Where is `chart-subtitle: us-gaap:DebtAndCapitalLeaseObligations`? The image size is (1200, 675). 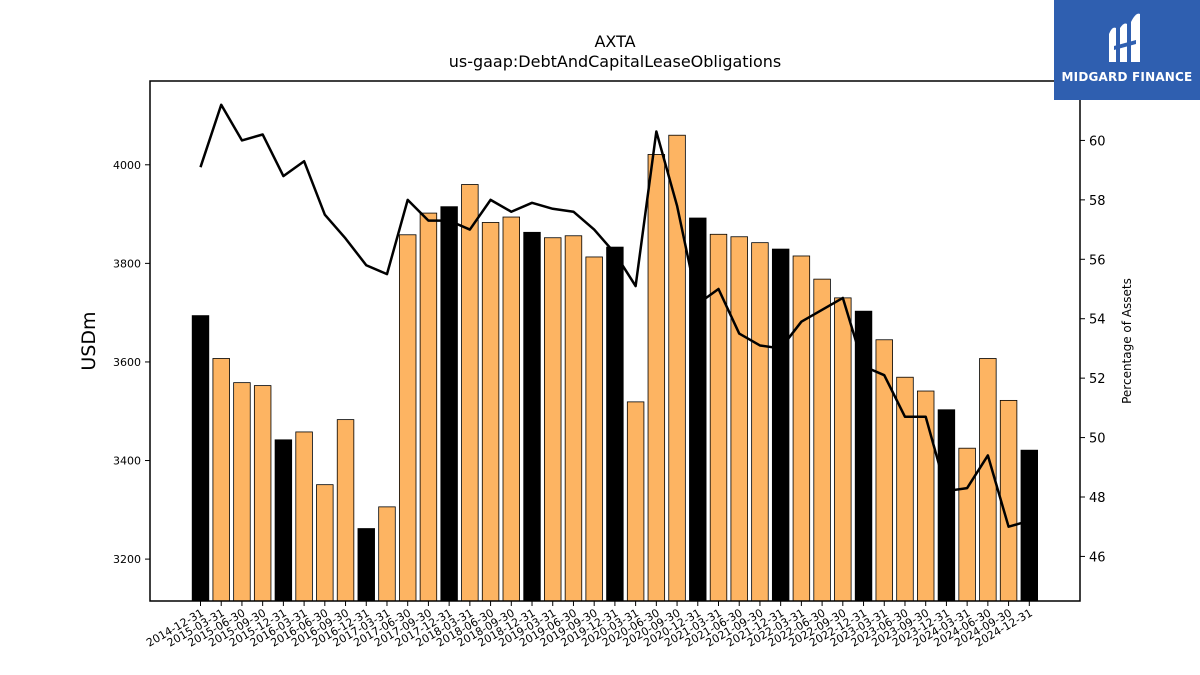 chart-subtitle: us-gaap:DebtAndCapitalLeaseObligations is located at coordinates (615, 61).